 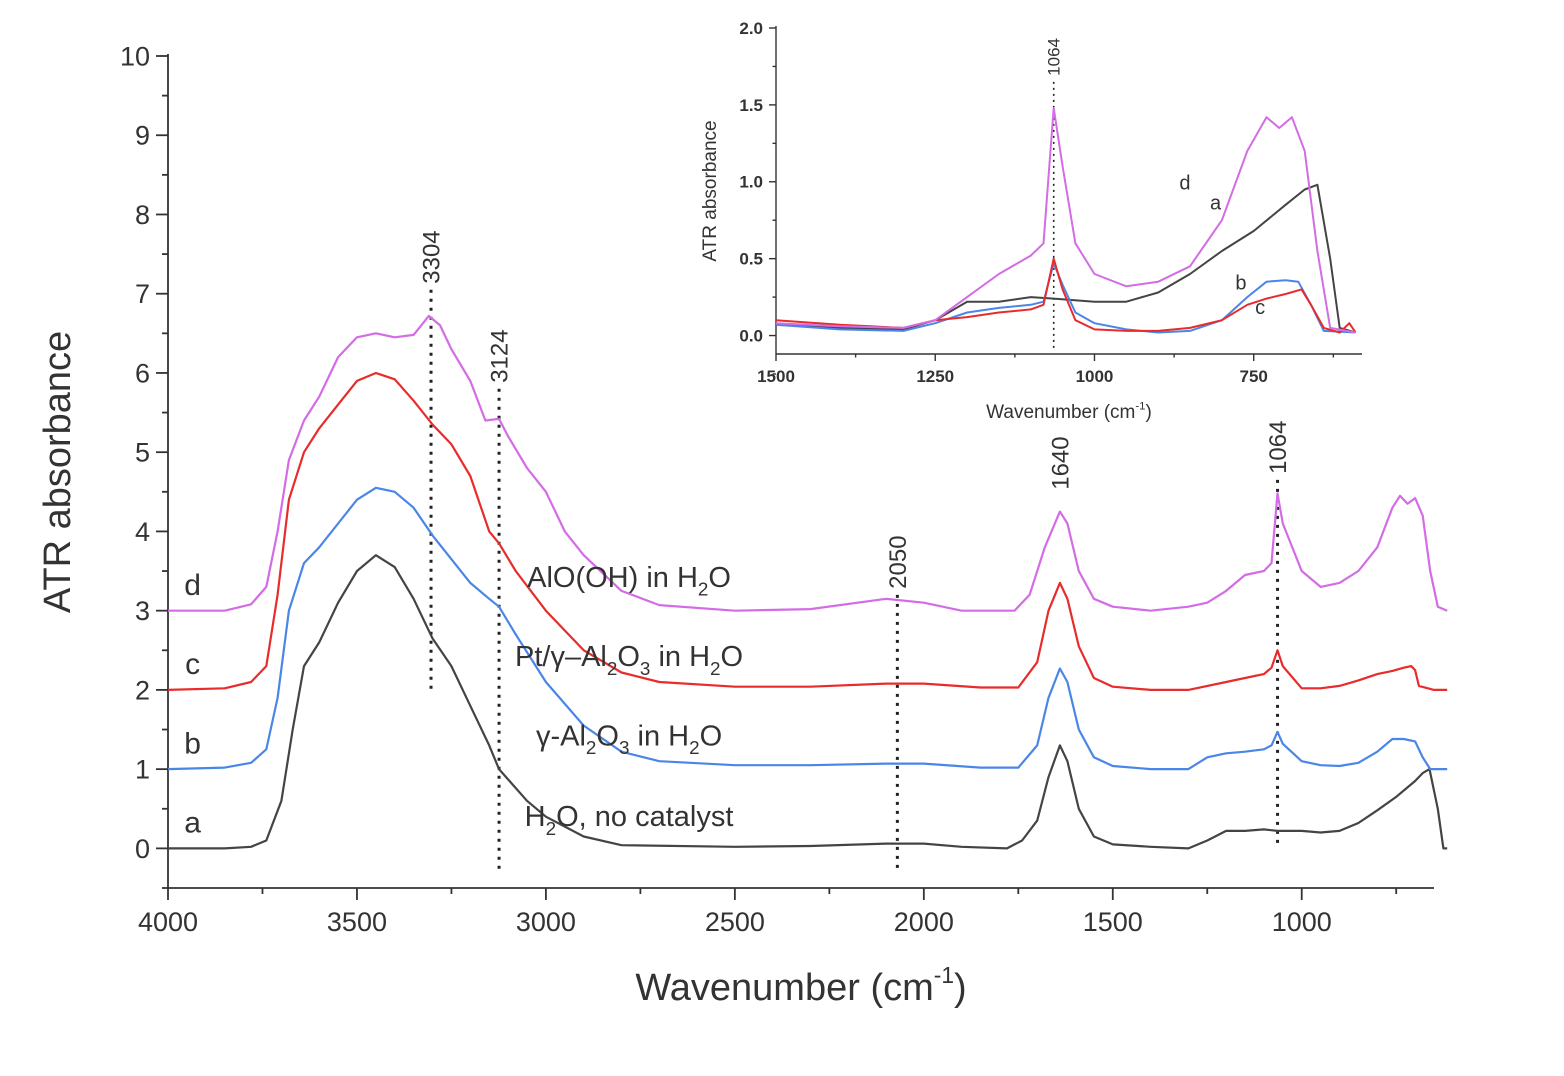 What do you see at coordinates (357, 922) in the screenshot?
I see `x-tick-label: 3500` at bounding box center [357, 922].